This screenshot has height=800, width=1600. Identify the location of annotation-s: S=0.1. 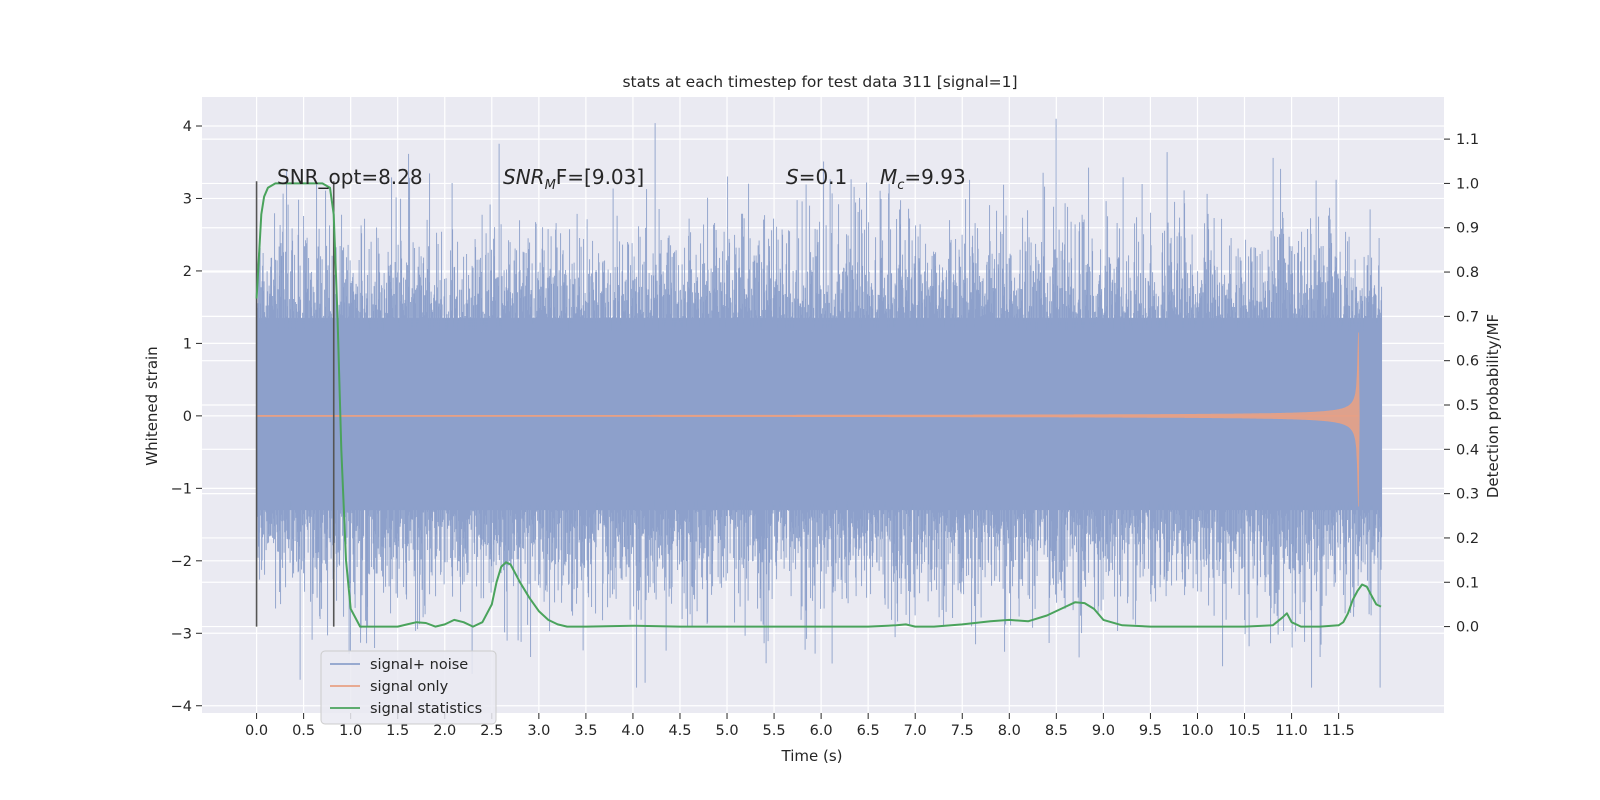
(816, 177).